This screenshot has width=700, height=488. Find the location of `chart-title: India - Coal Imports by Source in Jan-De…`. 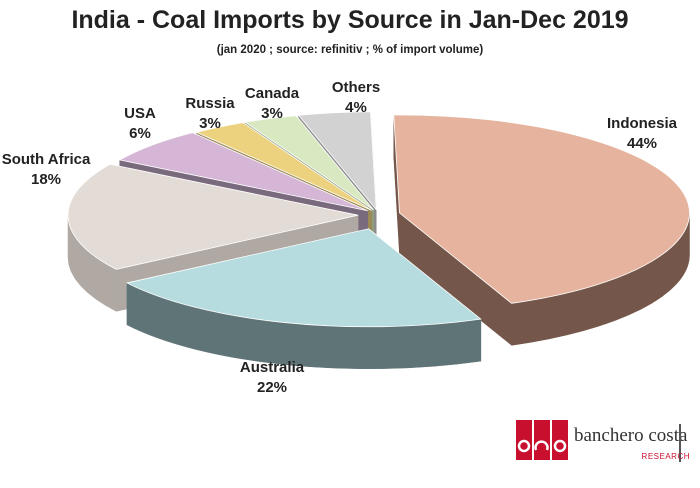

chart-title: India - Coal Imports by Source in Jan-De… is located at coordinates (350, 20).